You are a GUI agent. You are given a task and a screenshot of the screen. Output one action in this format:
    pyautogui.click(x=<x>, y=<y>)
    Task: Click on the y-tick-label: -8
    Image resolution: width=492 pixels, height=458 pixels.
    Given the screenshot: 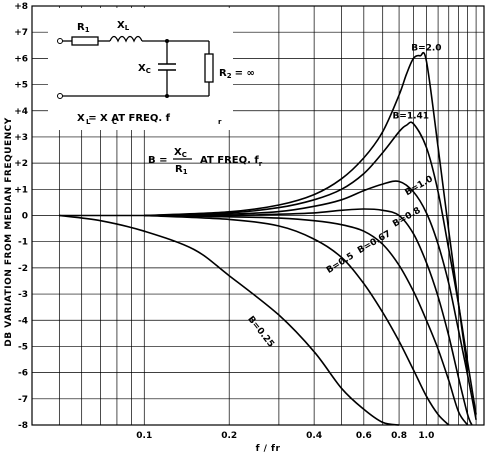 What is the action you would take?
    pyautogui.click(x=23, y=426)
    